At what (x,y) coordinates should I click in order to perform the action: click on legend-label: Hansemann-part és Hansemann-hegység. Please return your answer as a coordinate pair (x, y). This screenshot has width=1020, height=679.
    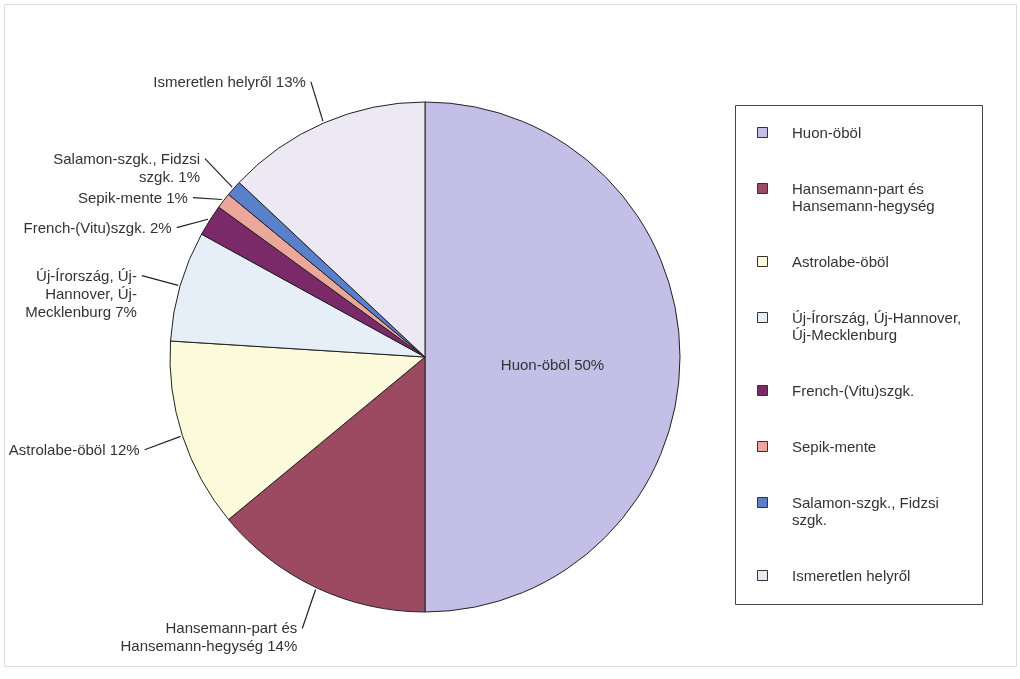
    Looking at the image, I should click on (863, 196).